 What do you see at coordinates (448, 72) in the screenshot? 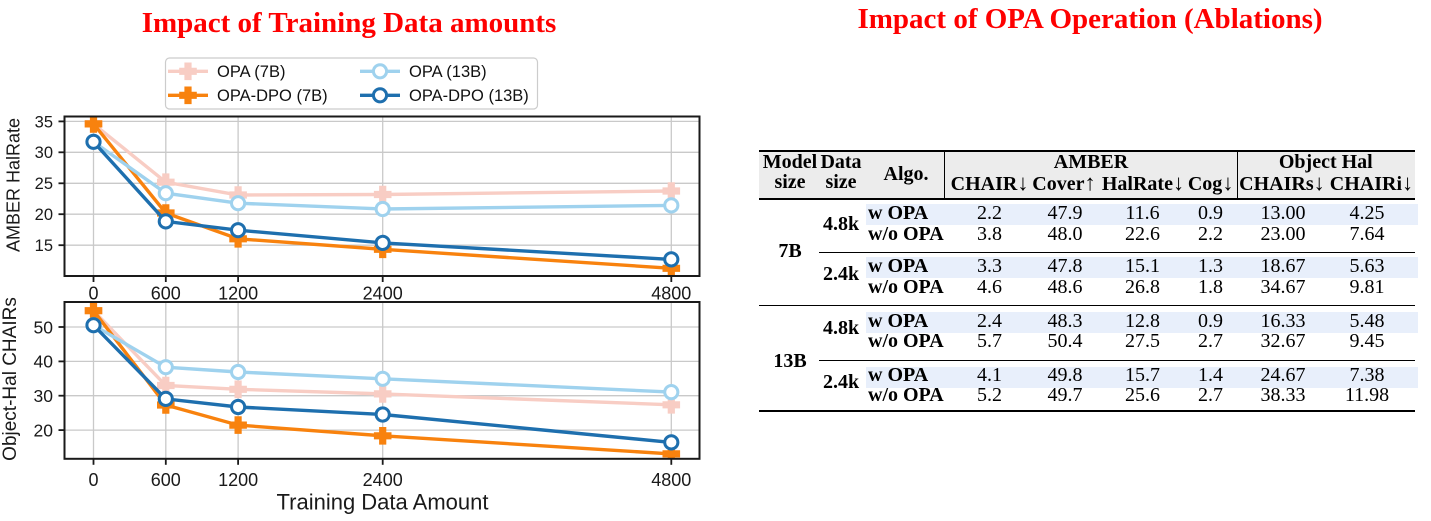
I see `svg-text: OPA (13B)` at bounding box center [448, 72].